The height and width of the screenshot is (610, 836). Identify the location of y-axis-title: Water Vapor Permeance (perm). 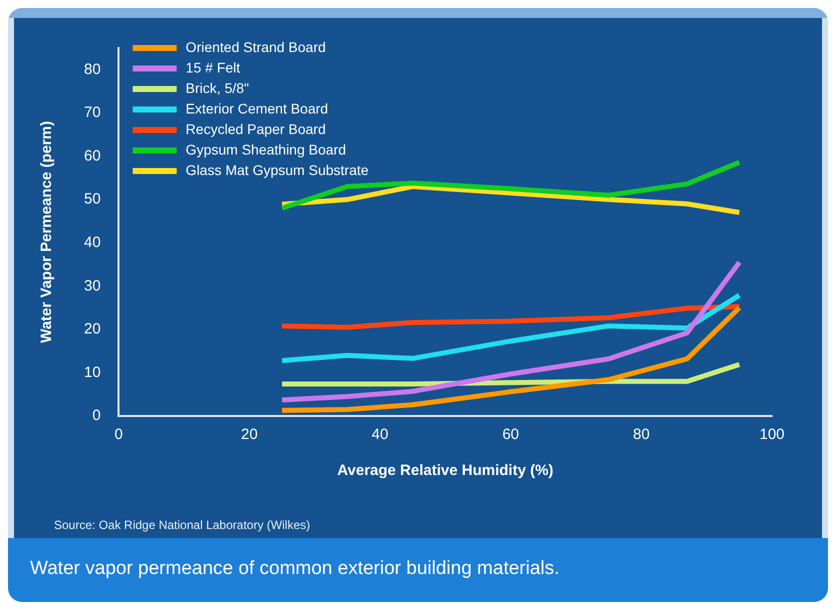
(47, 232).